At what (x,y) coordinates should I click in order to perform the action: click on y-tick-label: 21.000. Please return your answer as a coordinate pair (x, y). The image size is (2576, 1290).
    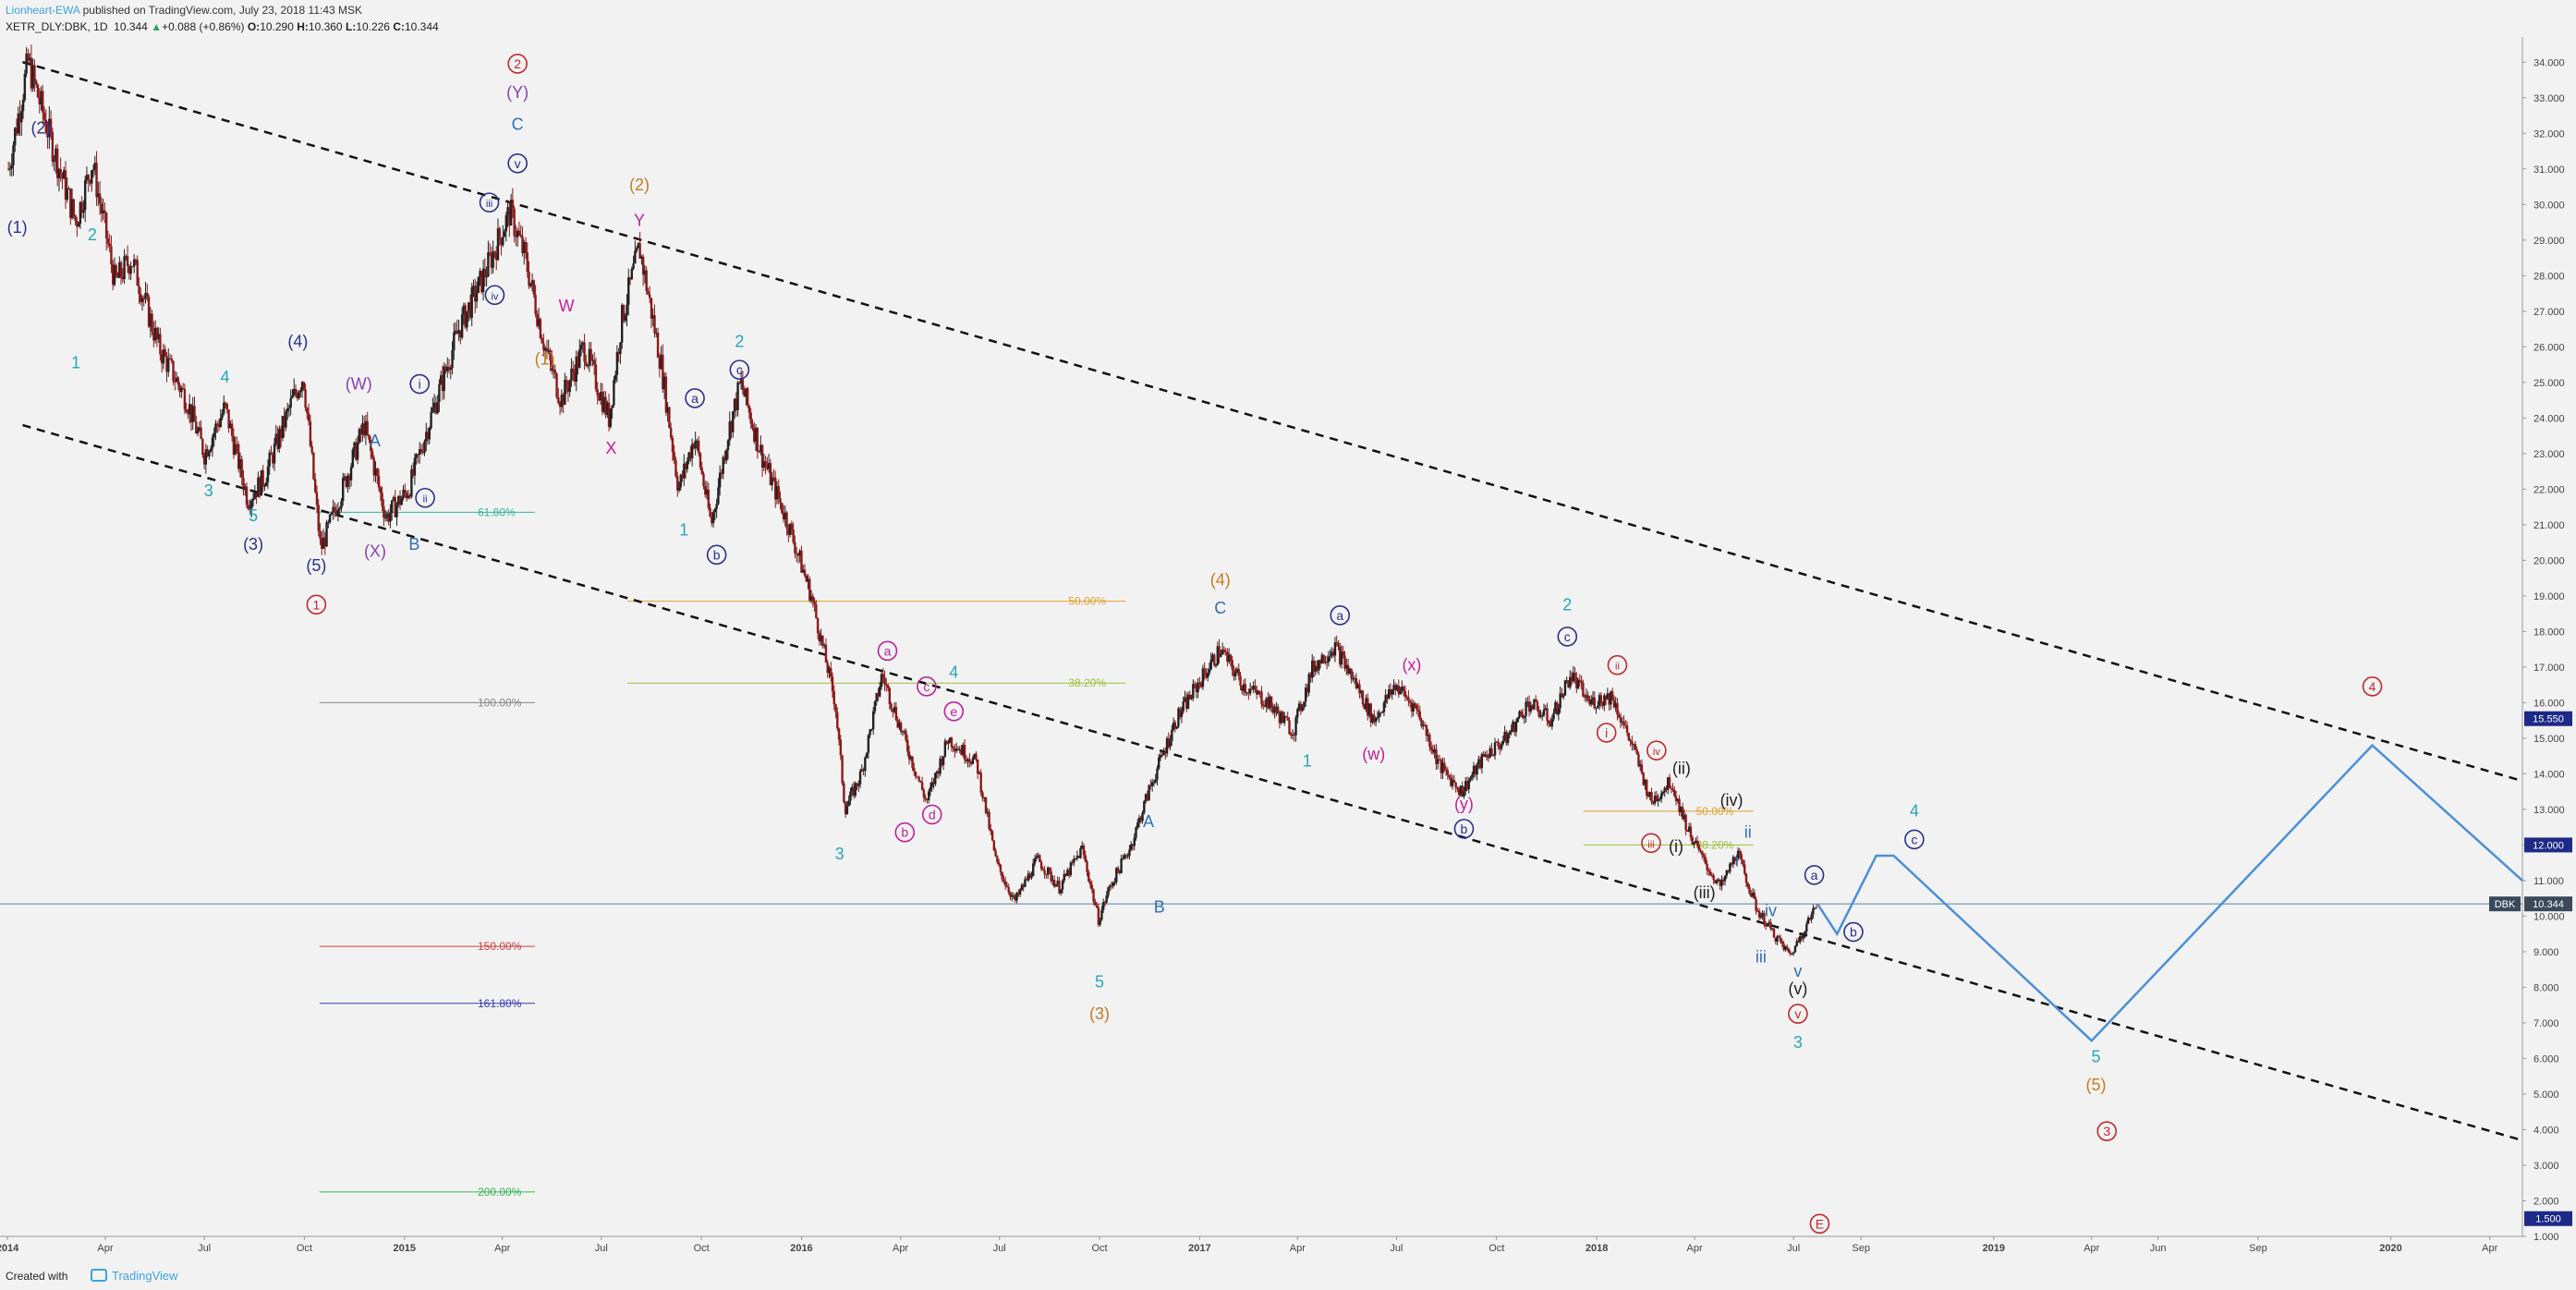
    Looking at the image, I should click on (2549, 526).